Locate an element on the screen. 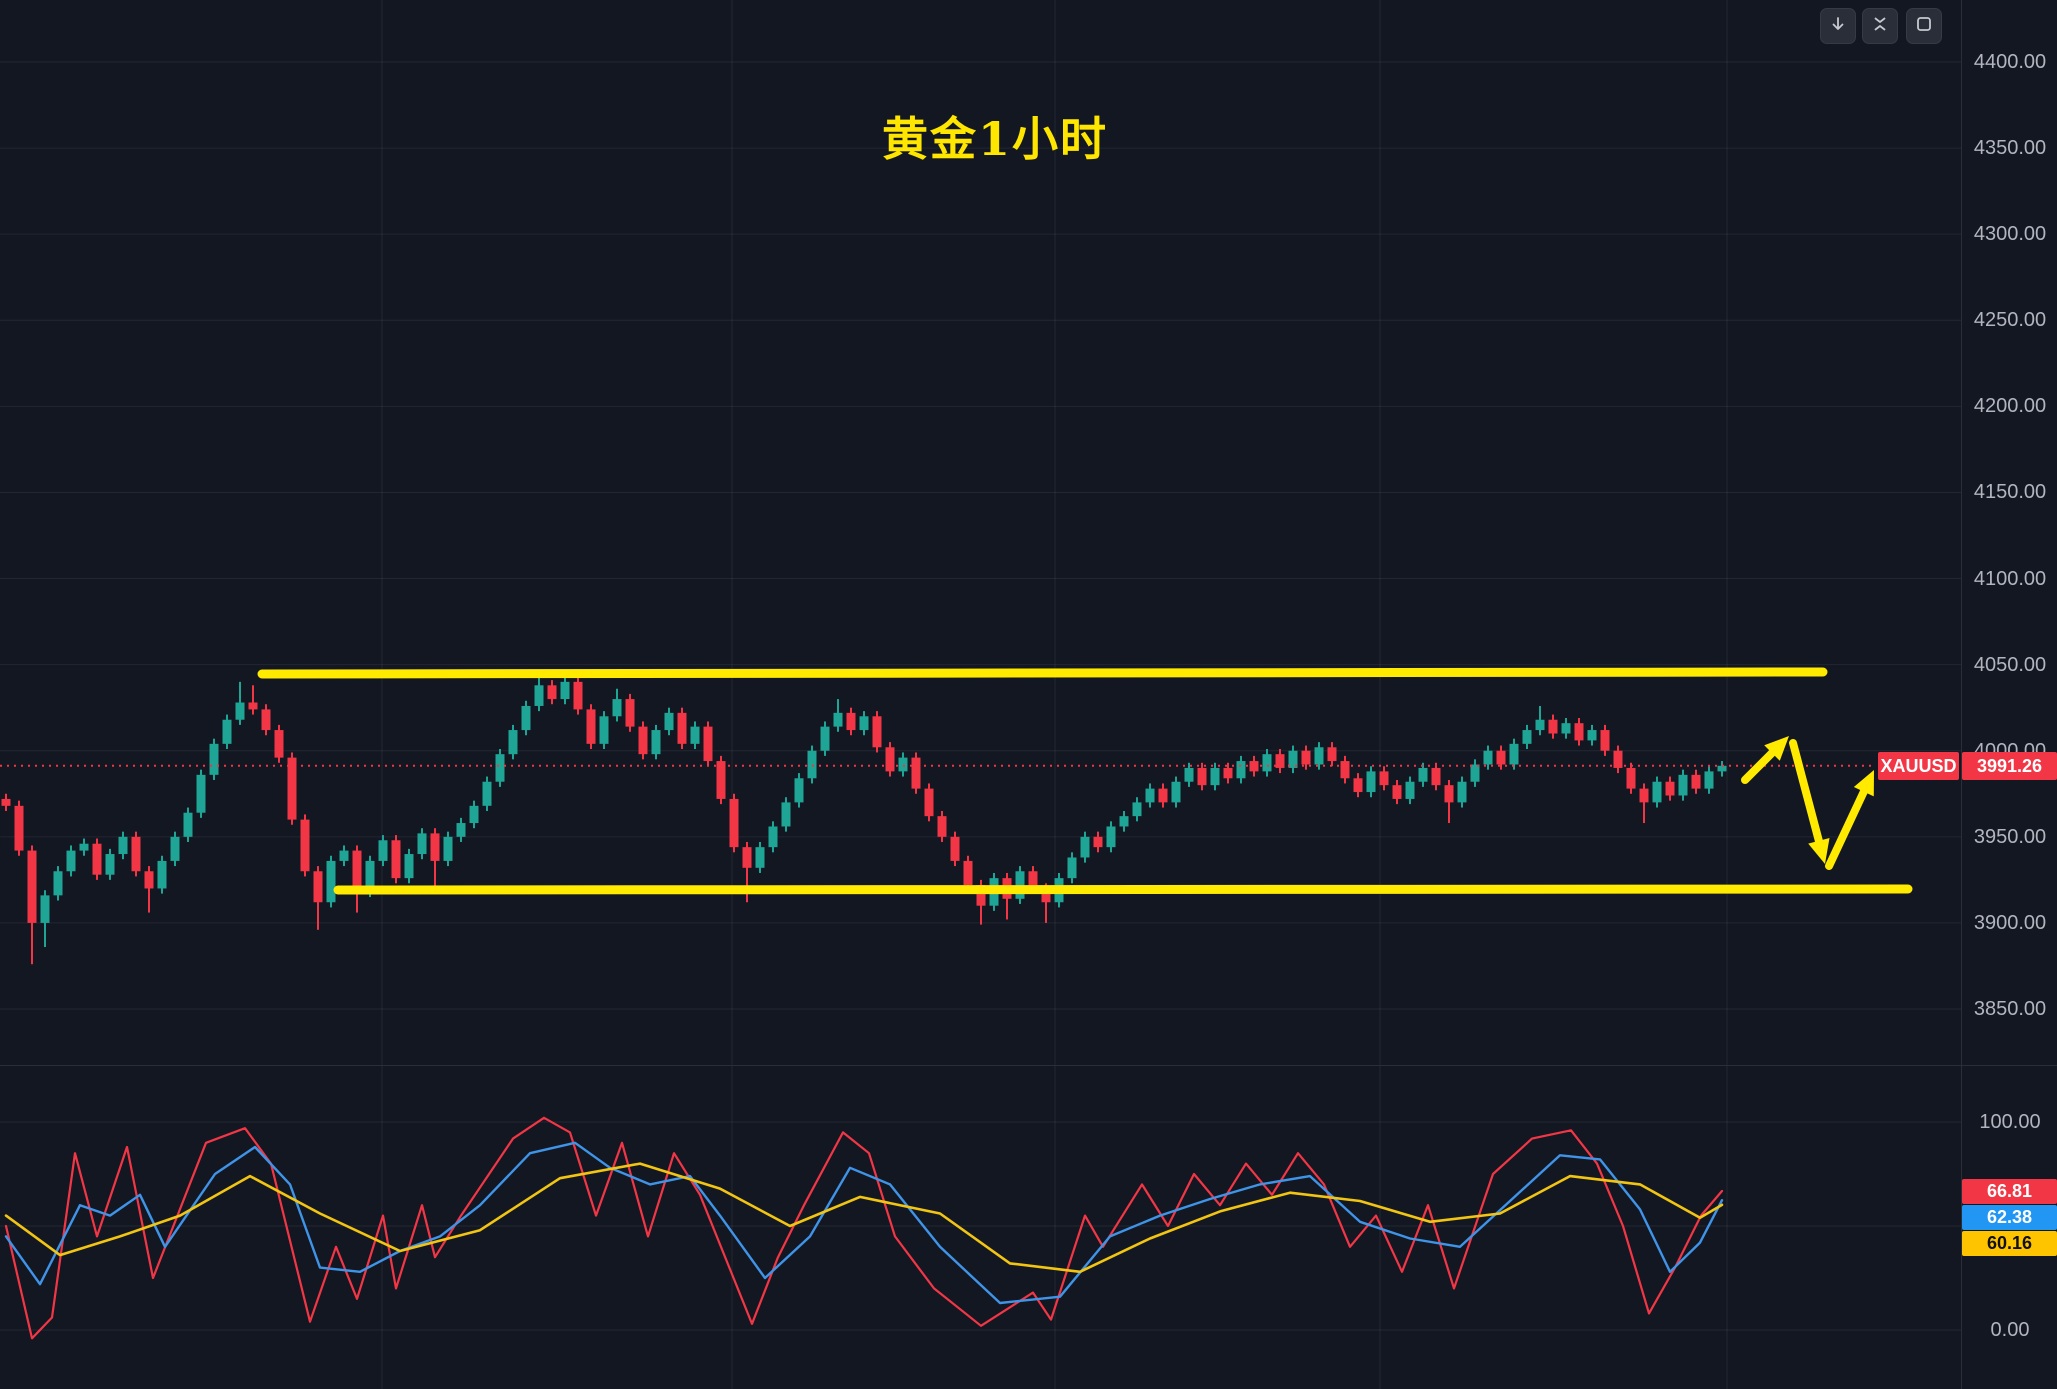 The image size is (2057, 1389). maximize-icon is located at coordinates (1924, 26).